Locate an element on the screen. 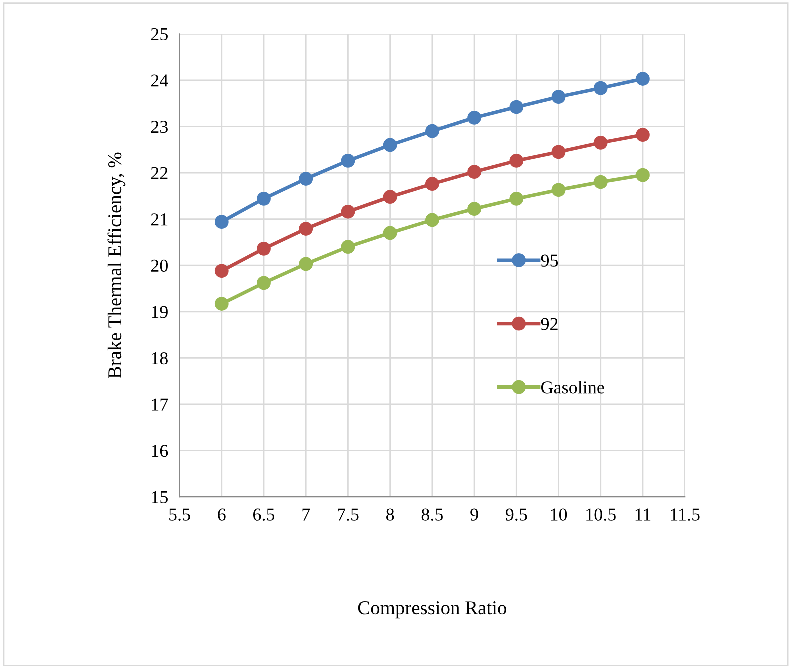 This screenshot has width=792, height=669. x-tick-label: 6 is located at coordinates (222, 514).